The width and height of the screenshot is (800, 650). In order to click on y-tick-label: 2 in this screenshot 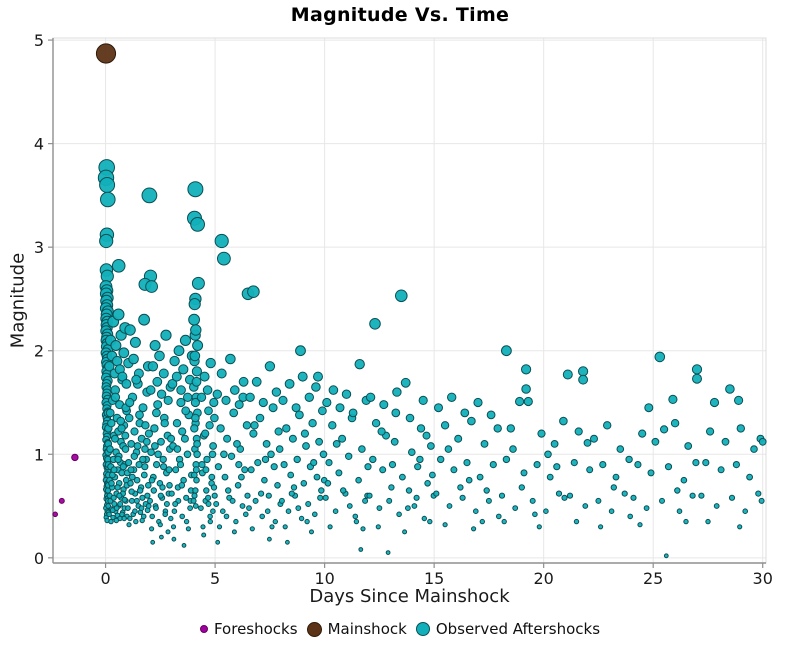, I will do `click(39, 351)`.